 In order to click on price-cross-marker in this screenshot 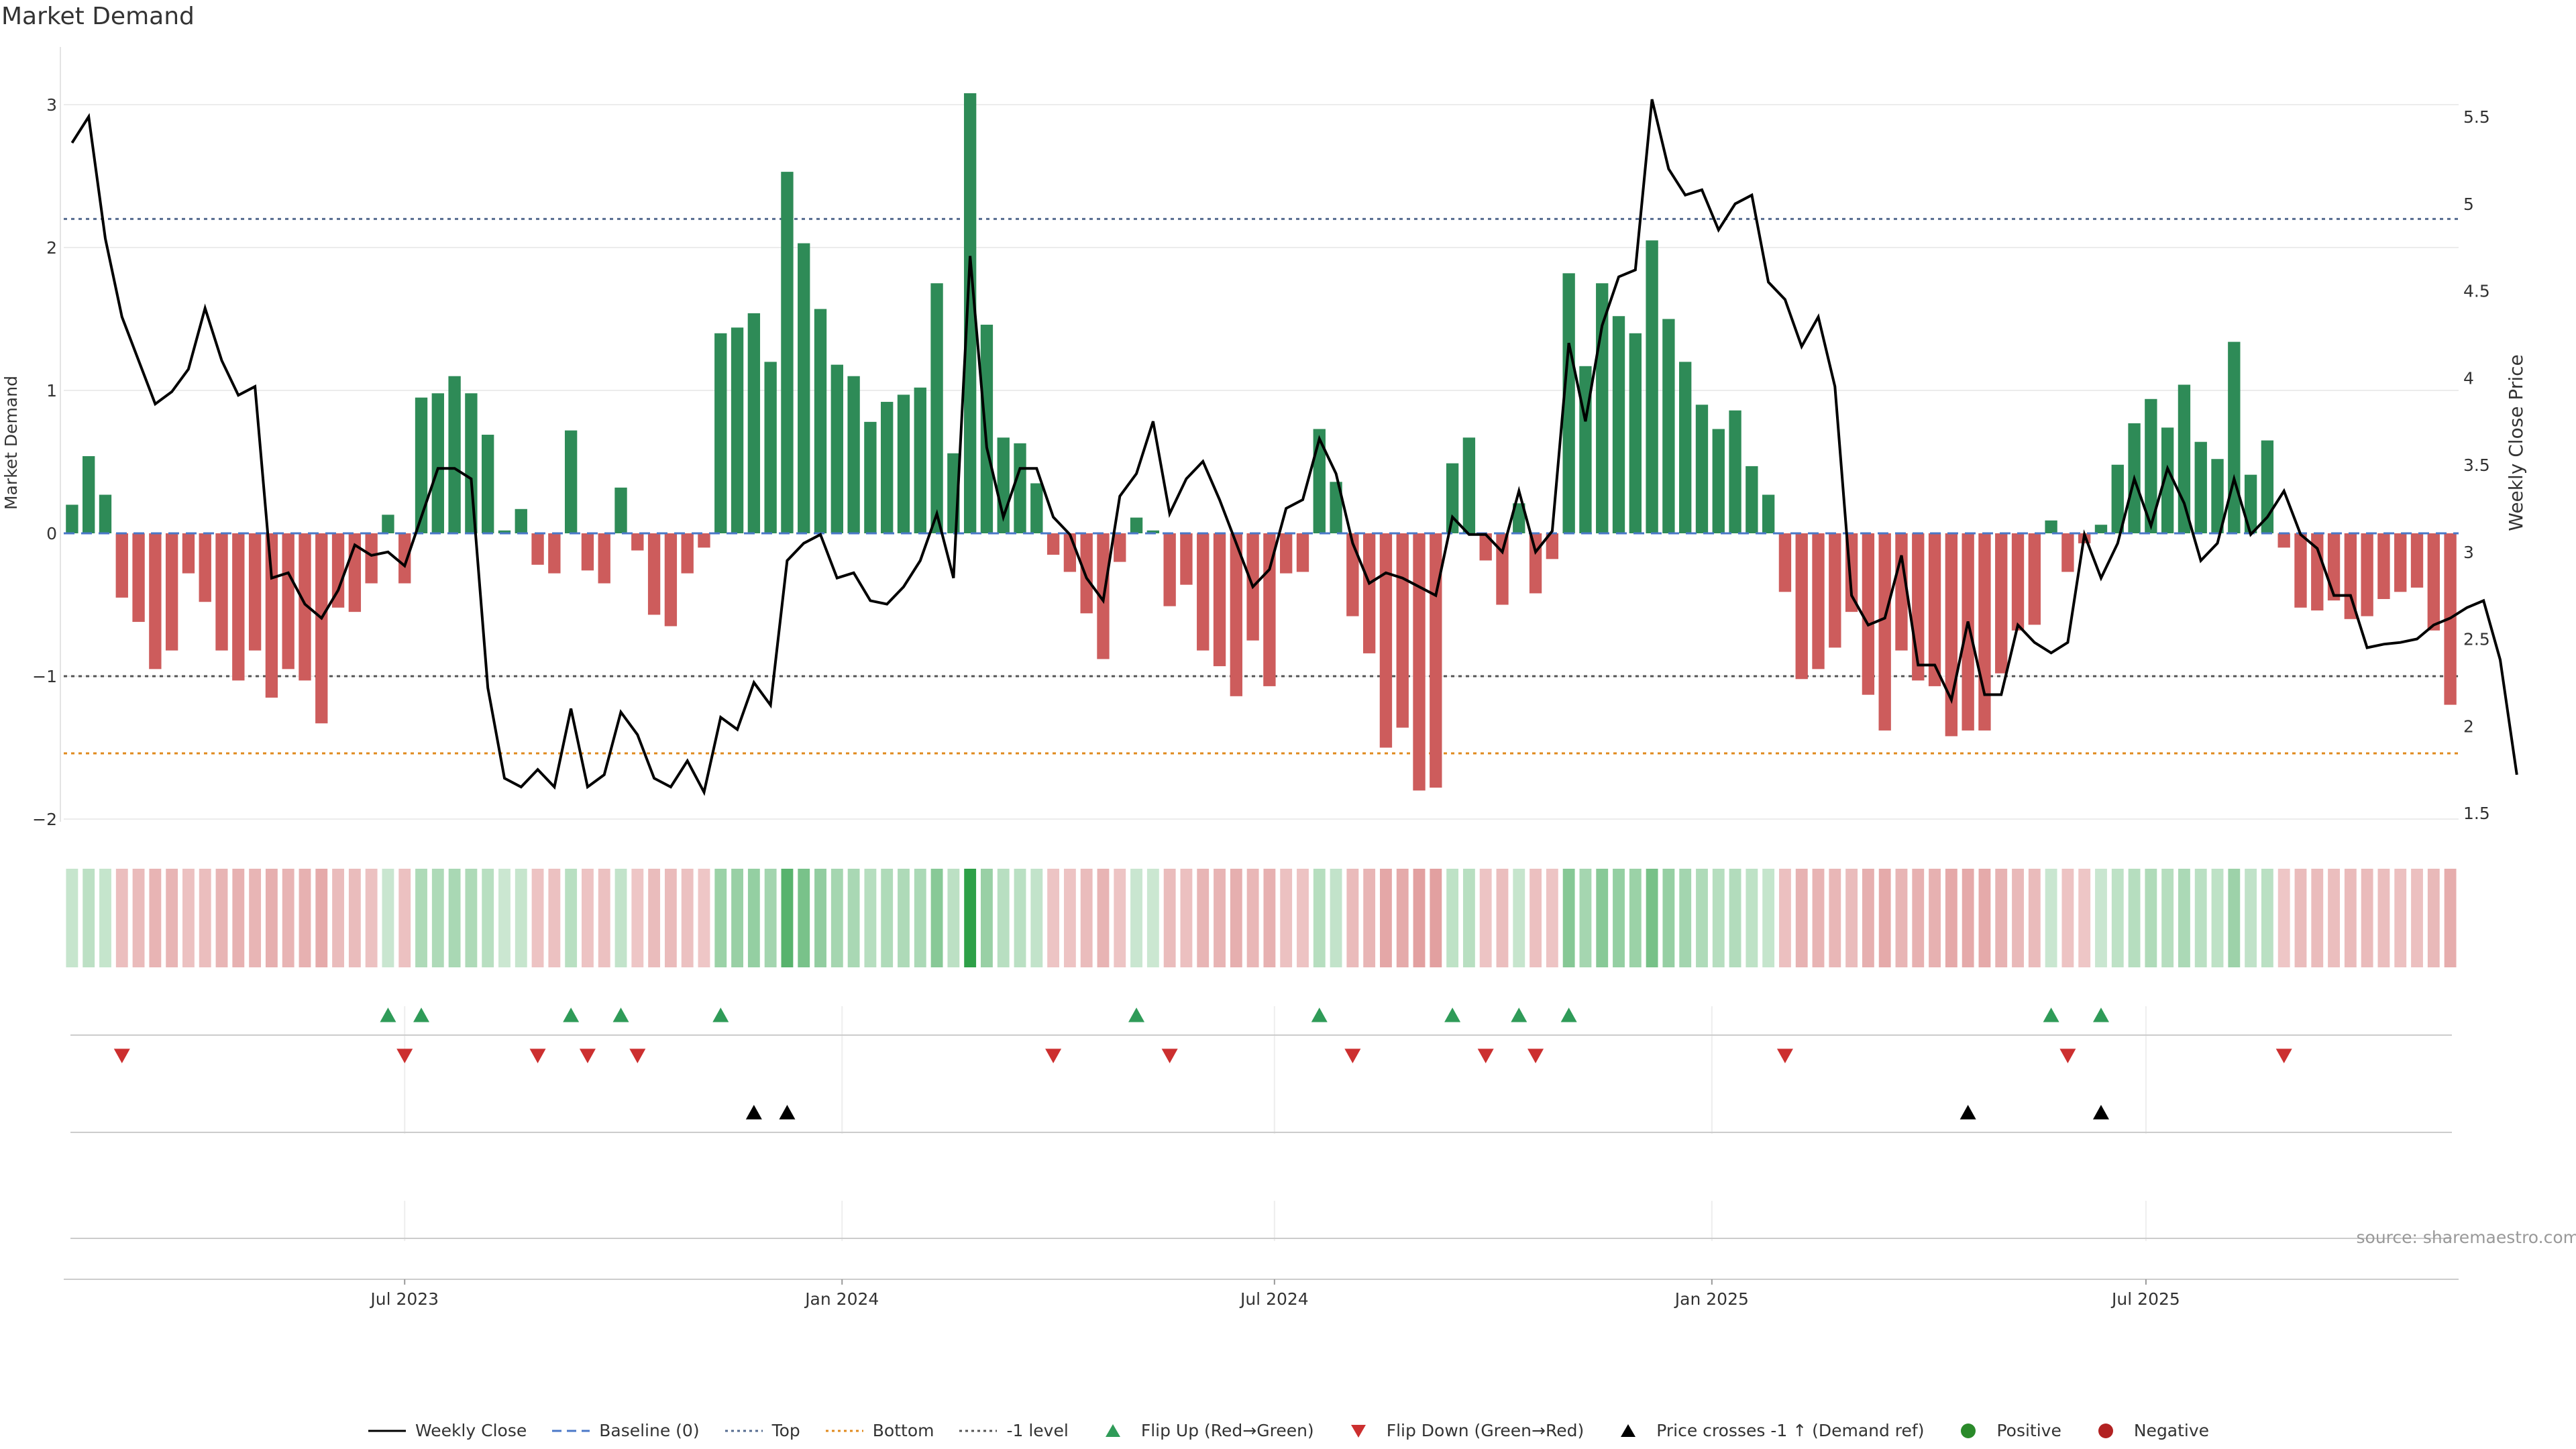, I will do `click(787, 1112)`.